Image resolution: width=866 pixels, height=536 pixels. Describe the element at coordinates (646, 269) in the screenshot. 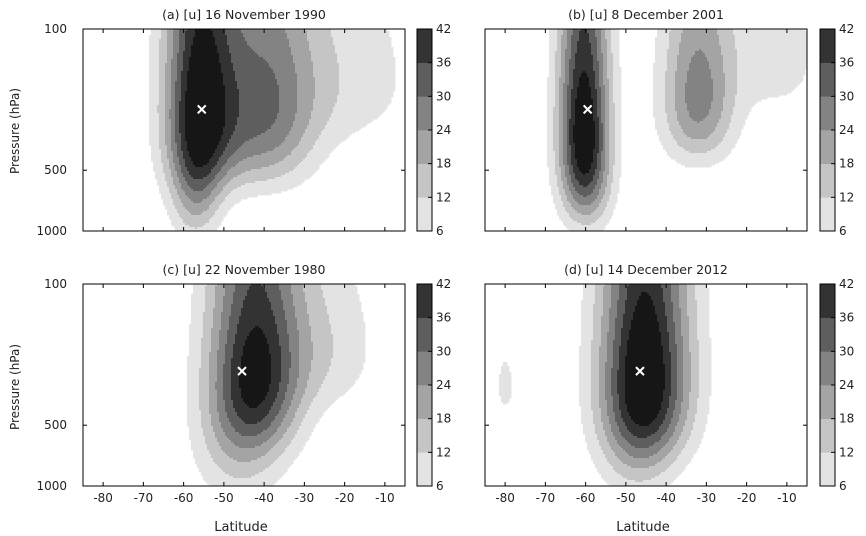

I see `panel-title: (d) [u] 14 December 2012` at that location.